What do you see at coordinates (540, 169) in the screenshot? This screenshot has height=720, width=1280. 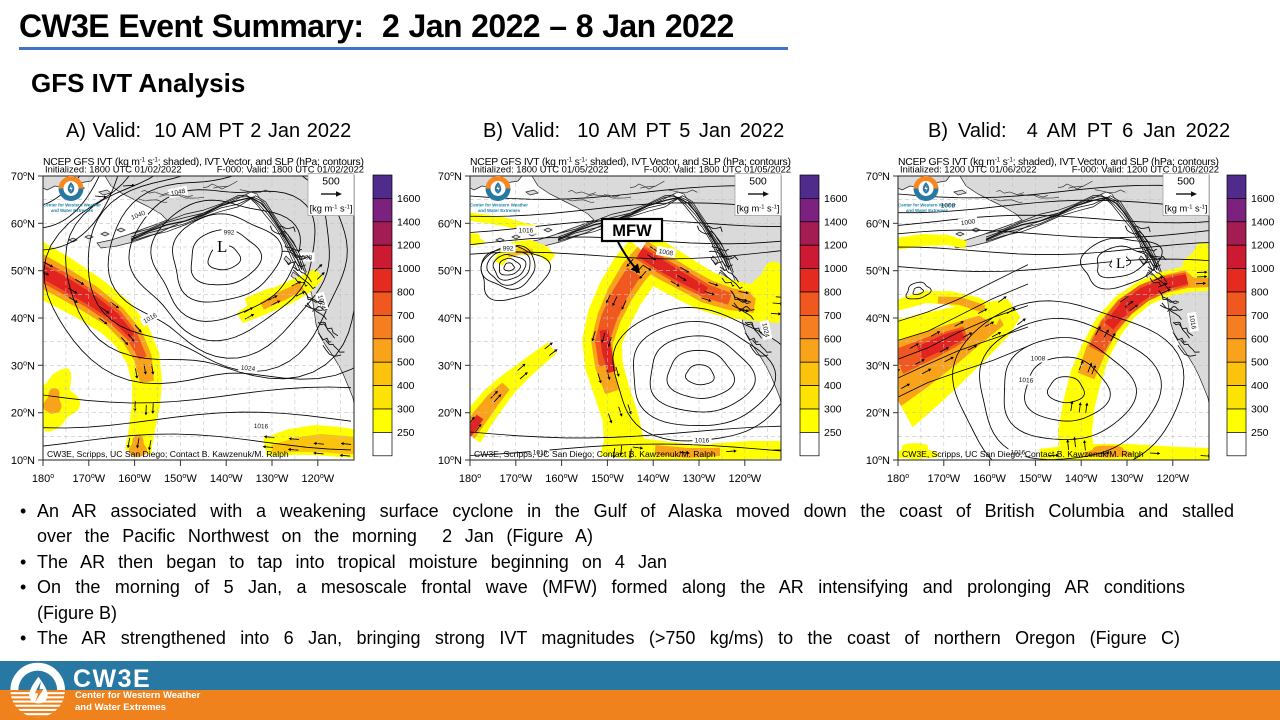 I see `svg-text:Initialized: 1800 UTC 01/05/20: Initialized: 1800 UTC 01/05/2022` at bounding box center [540, 169].